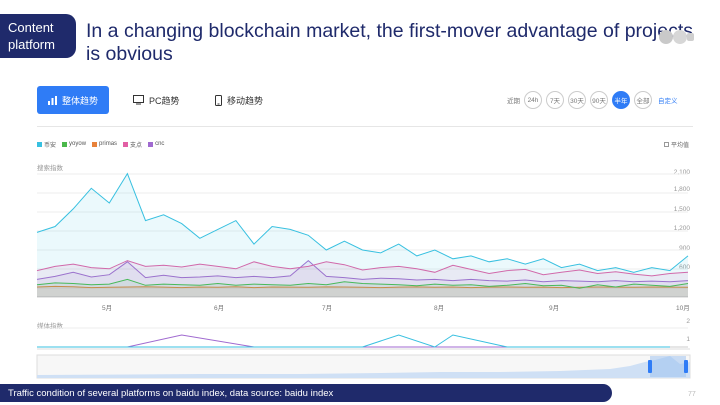 Image resolution: width=720 pixels, height=405 pixels. Describe the element at coordinates (681, 189) in the screenshot. I see `y-tick: 1,800` at that location.